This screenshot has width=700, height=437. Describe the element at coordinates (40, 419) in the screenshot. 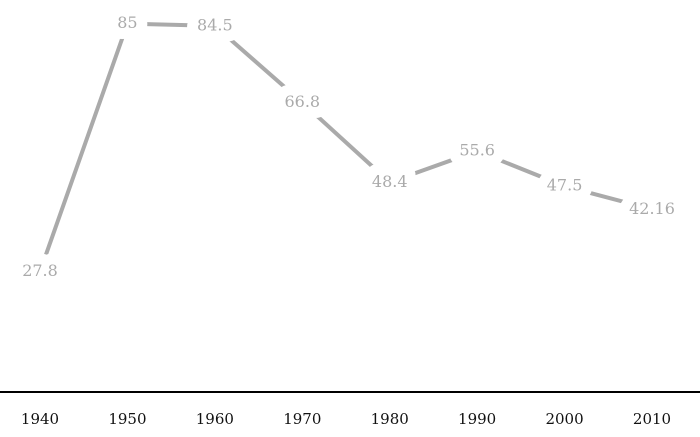

I see `x-tick-label: 1940` at that location.